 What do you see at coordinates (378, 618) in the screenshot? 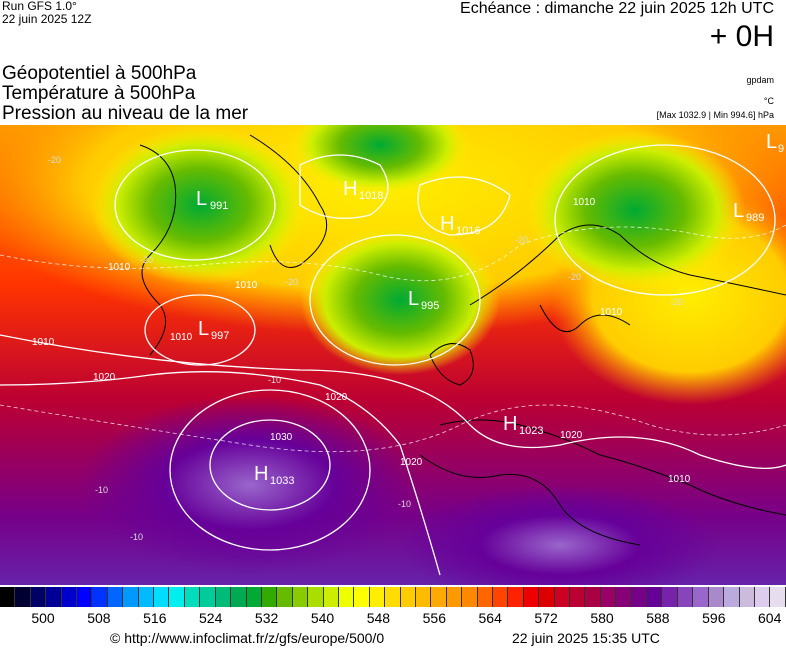
I see `colorbar-tick-label: 548` at bounding box center [378, 618].